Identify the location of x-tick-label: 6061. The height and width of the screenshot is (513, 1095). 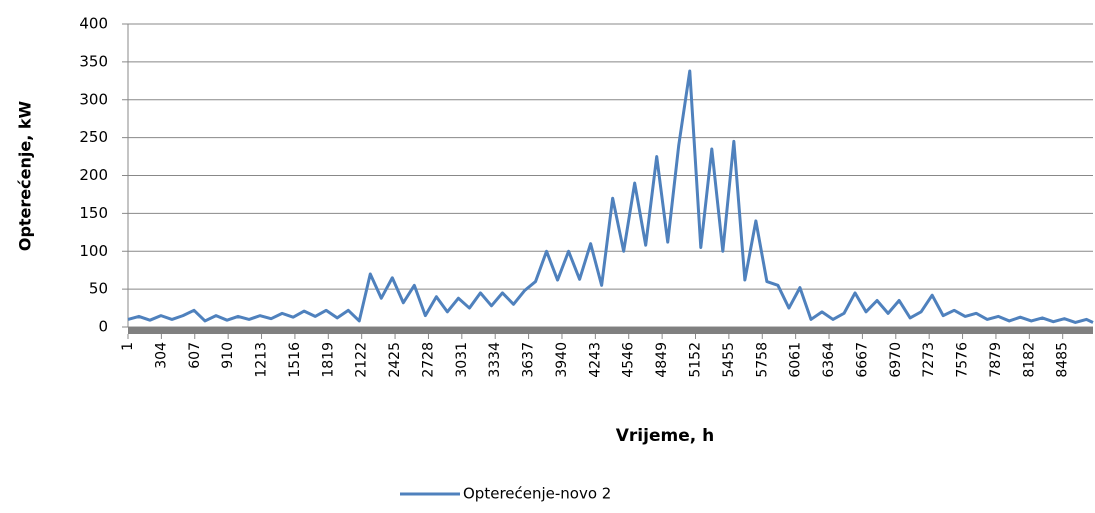
(796, 360).